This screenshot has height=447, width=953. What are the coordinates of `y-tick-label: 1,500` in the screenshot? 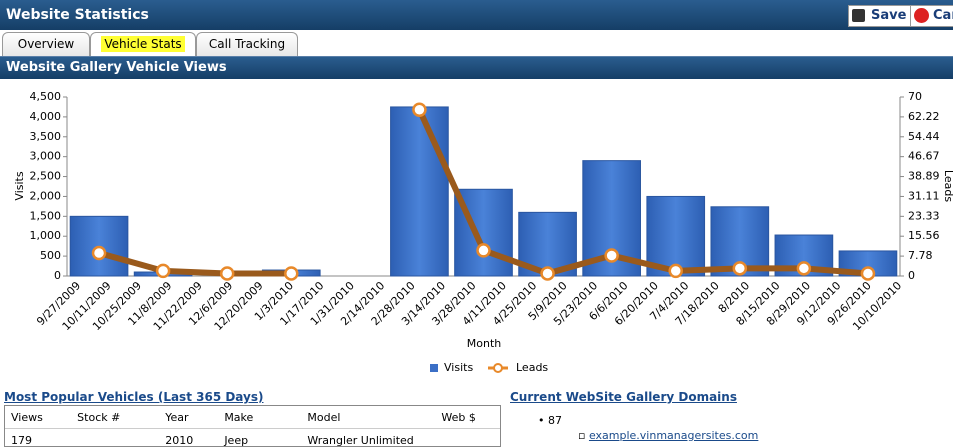 It's located at (46, 215).